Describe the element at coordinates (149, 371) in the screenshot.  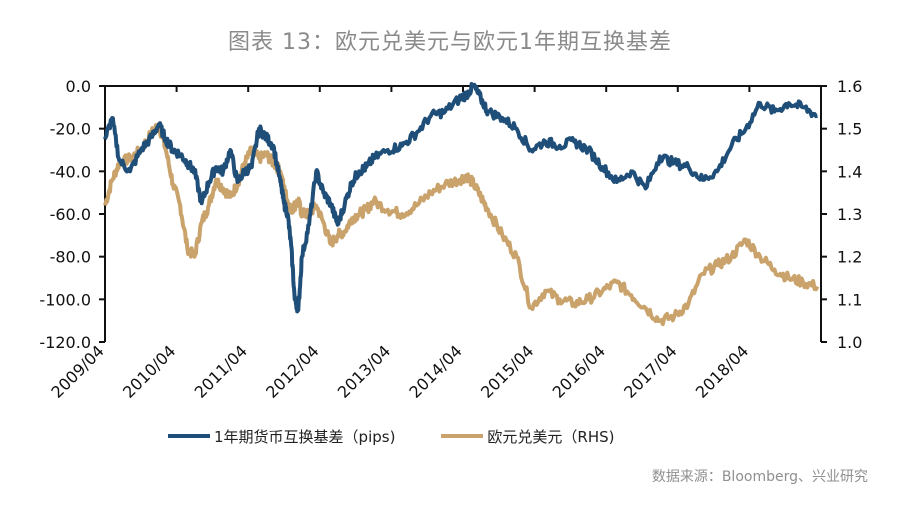
I see `x-tick-label: 2010/04` at that location.